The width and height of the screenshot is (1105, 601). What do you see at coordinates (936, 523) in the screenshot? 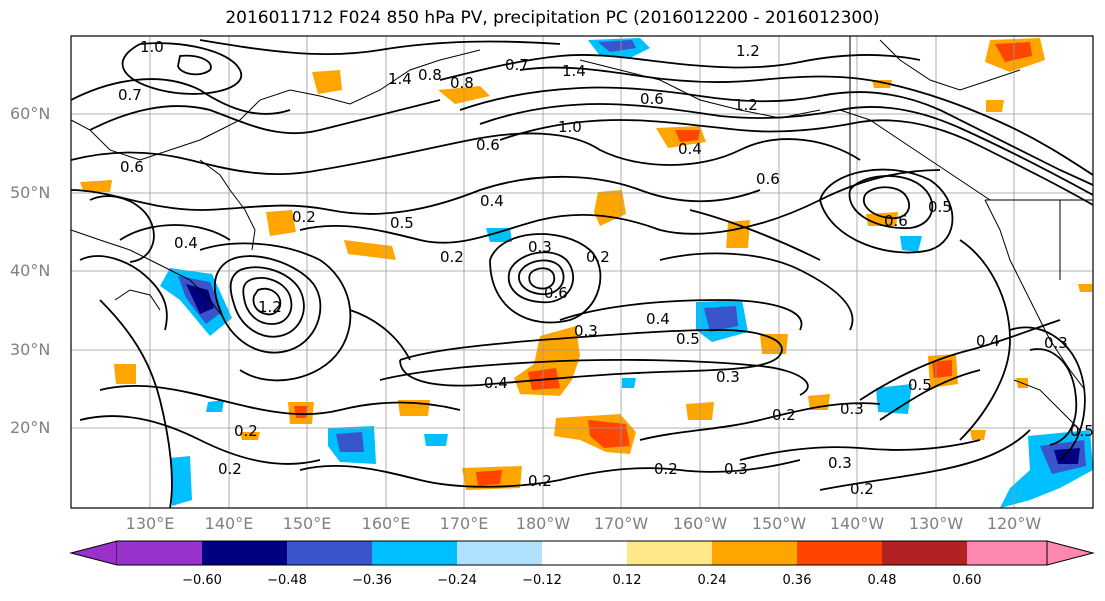
I see `lon-label: 130°W` at bounding box center [936, 523].